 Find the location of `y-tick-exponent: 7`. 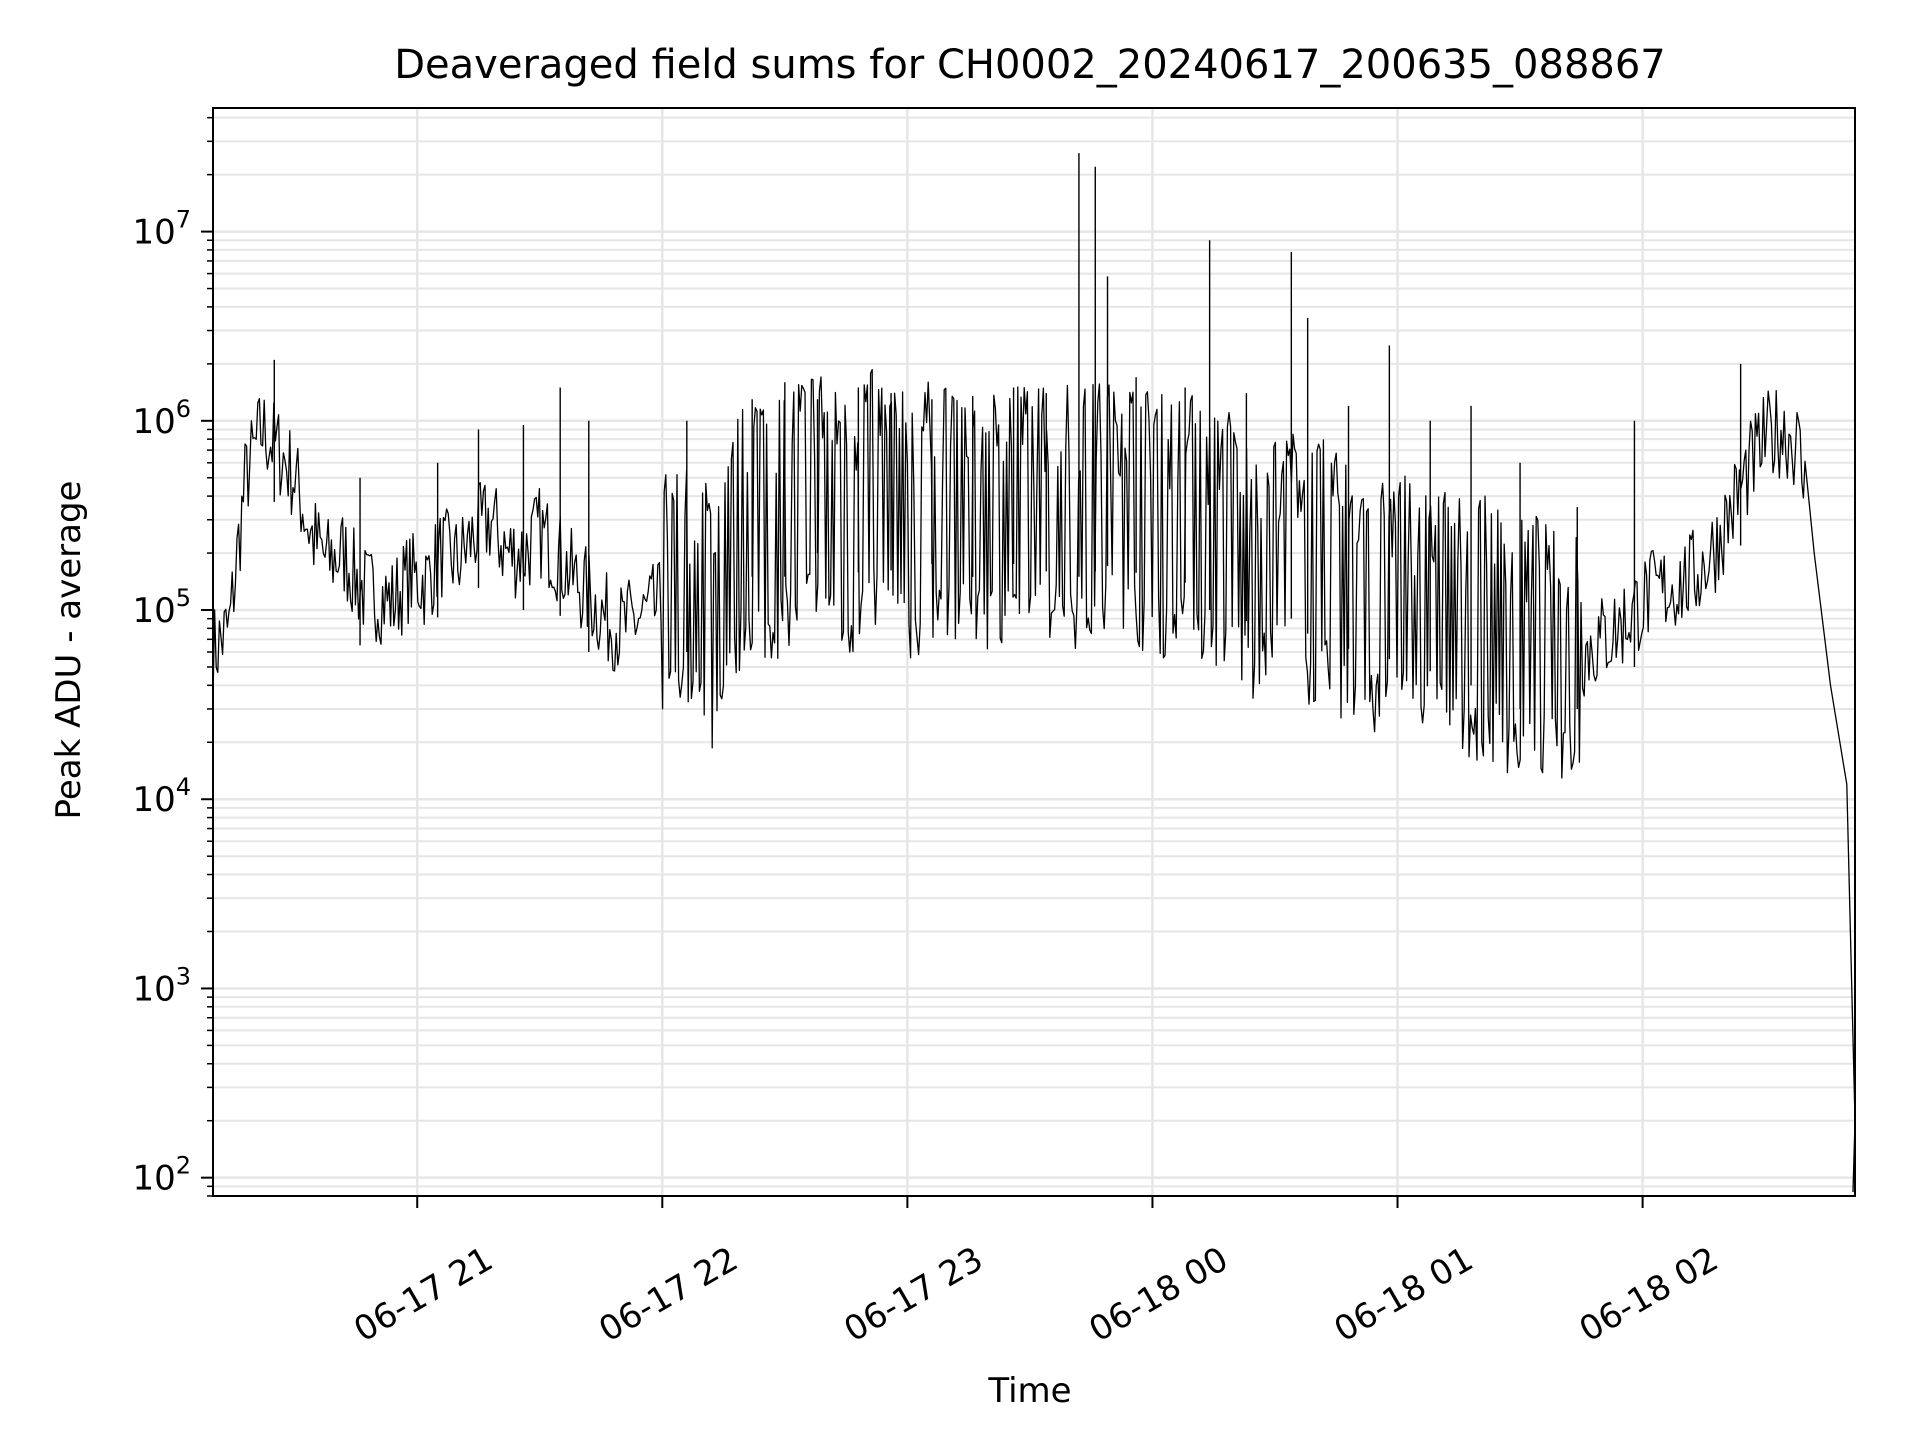

y-tick-exponent: 7 is located at coordinates (183, 220).